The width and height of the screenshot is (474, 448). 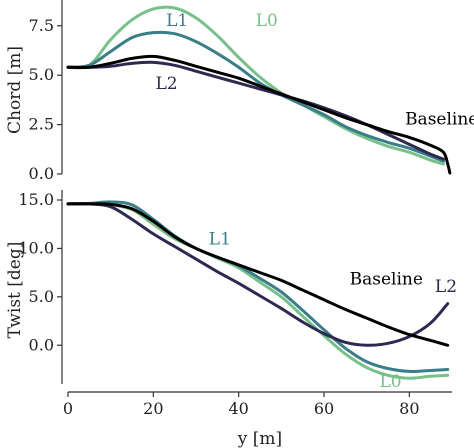 What do you see at coordinates (324, 408) in the screenshot?
I see `twist-x-tick-label: 60` at bounding box center [324, 408].